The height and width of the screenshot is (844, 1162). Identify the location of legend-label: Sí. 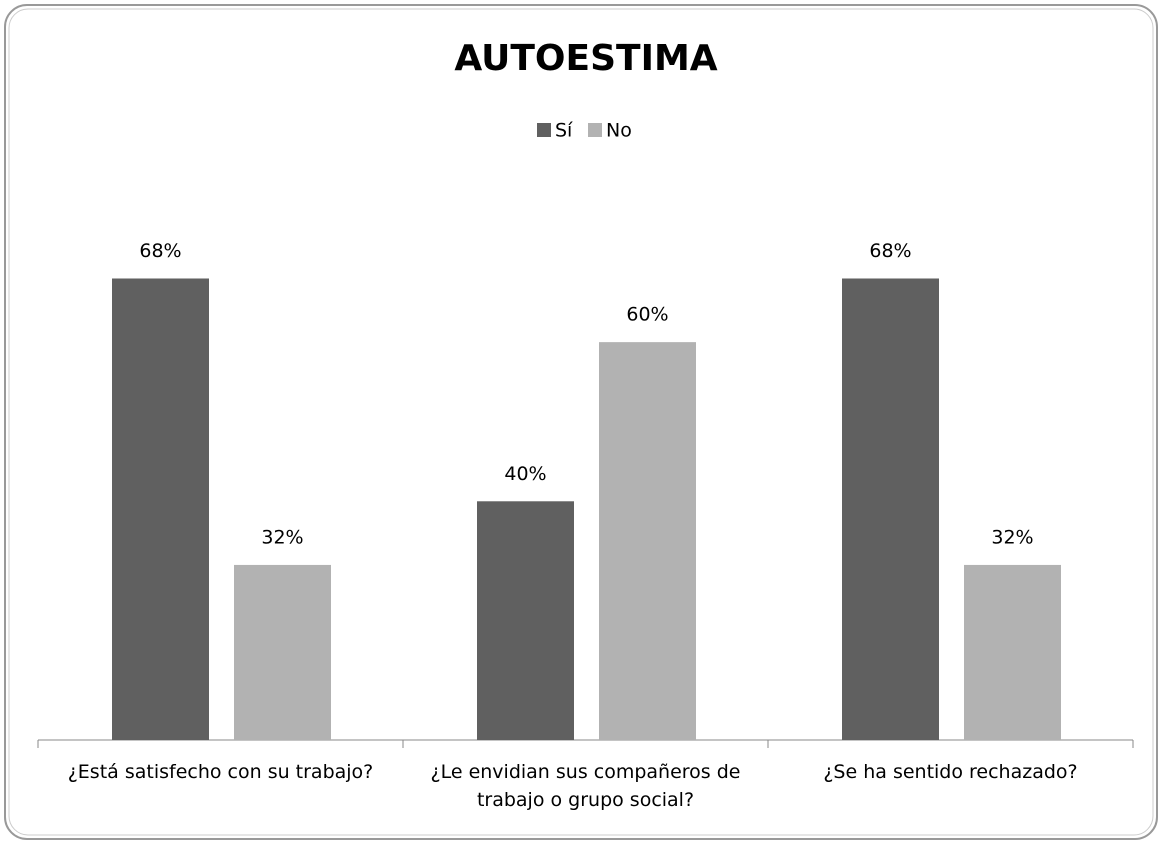
(564, 131).